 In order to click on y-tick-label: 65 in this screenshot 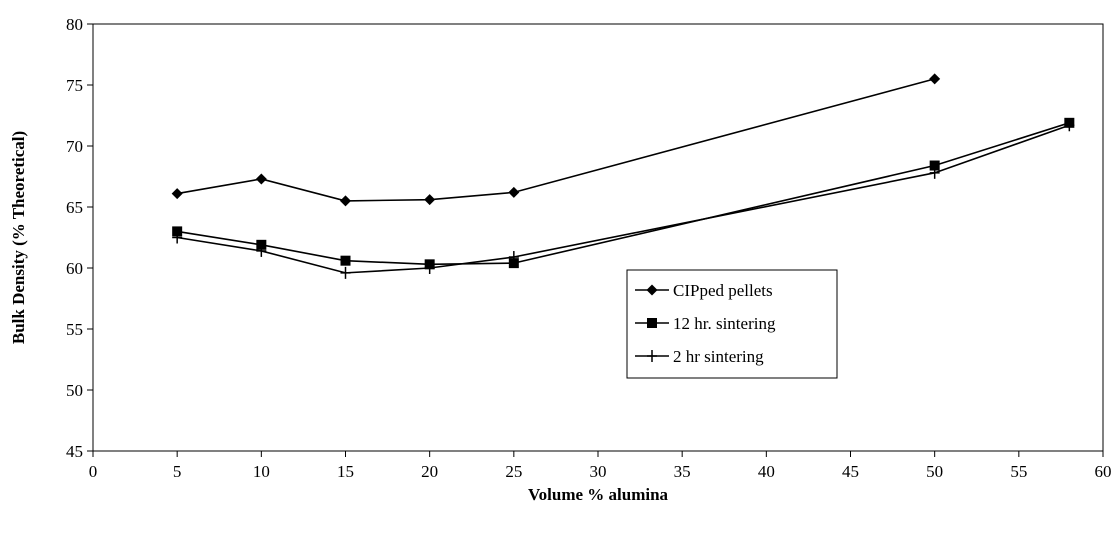, I will do `click(74, 207)`.